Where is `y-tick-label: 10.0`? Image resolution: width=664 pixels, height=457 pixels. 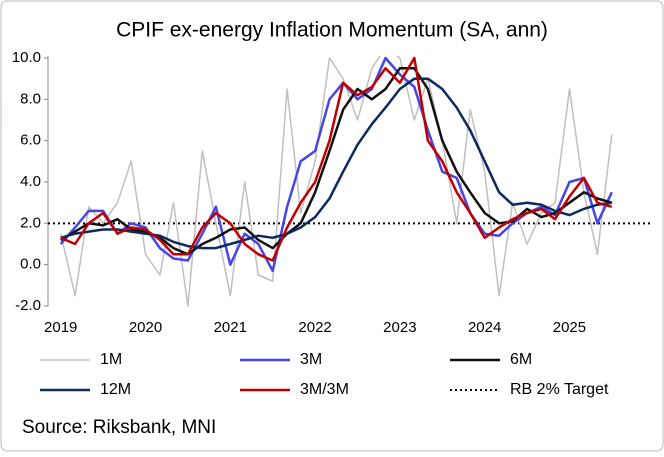 y-tick-label: 10.0 is located at coordinates (26, 57).